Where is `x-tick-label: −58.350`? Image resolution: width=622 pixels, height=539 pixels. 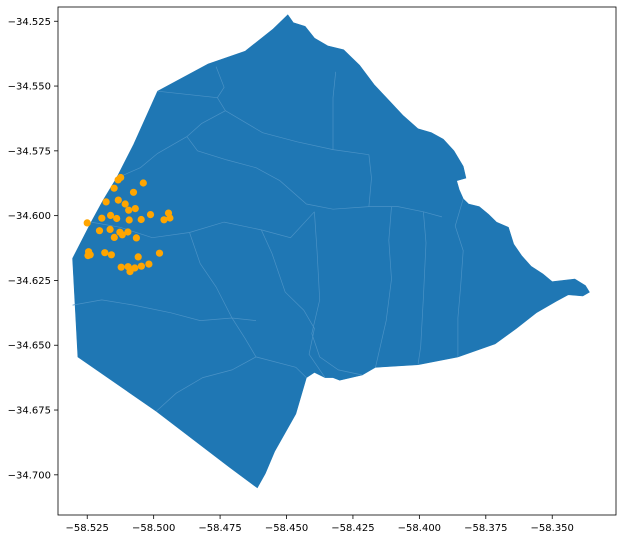
x-tick-label: −58.350 is located at coordinates (552, 528).